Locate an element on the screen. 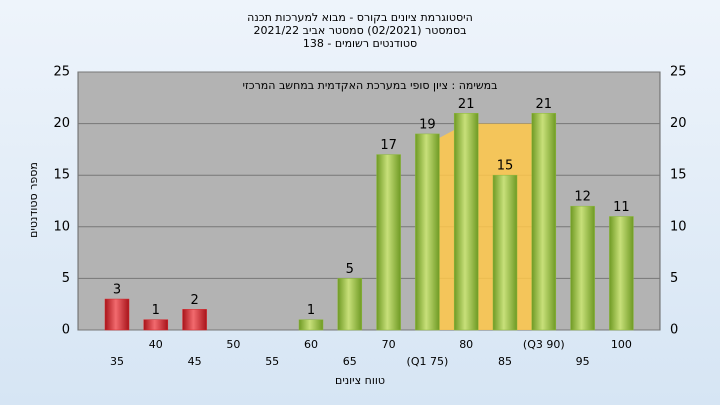  x-axis-title: טווח ציונים is located at coordinates (360, 380).